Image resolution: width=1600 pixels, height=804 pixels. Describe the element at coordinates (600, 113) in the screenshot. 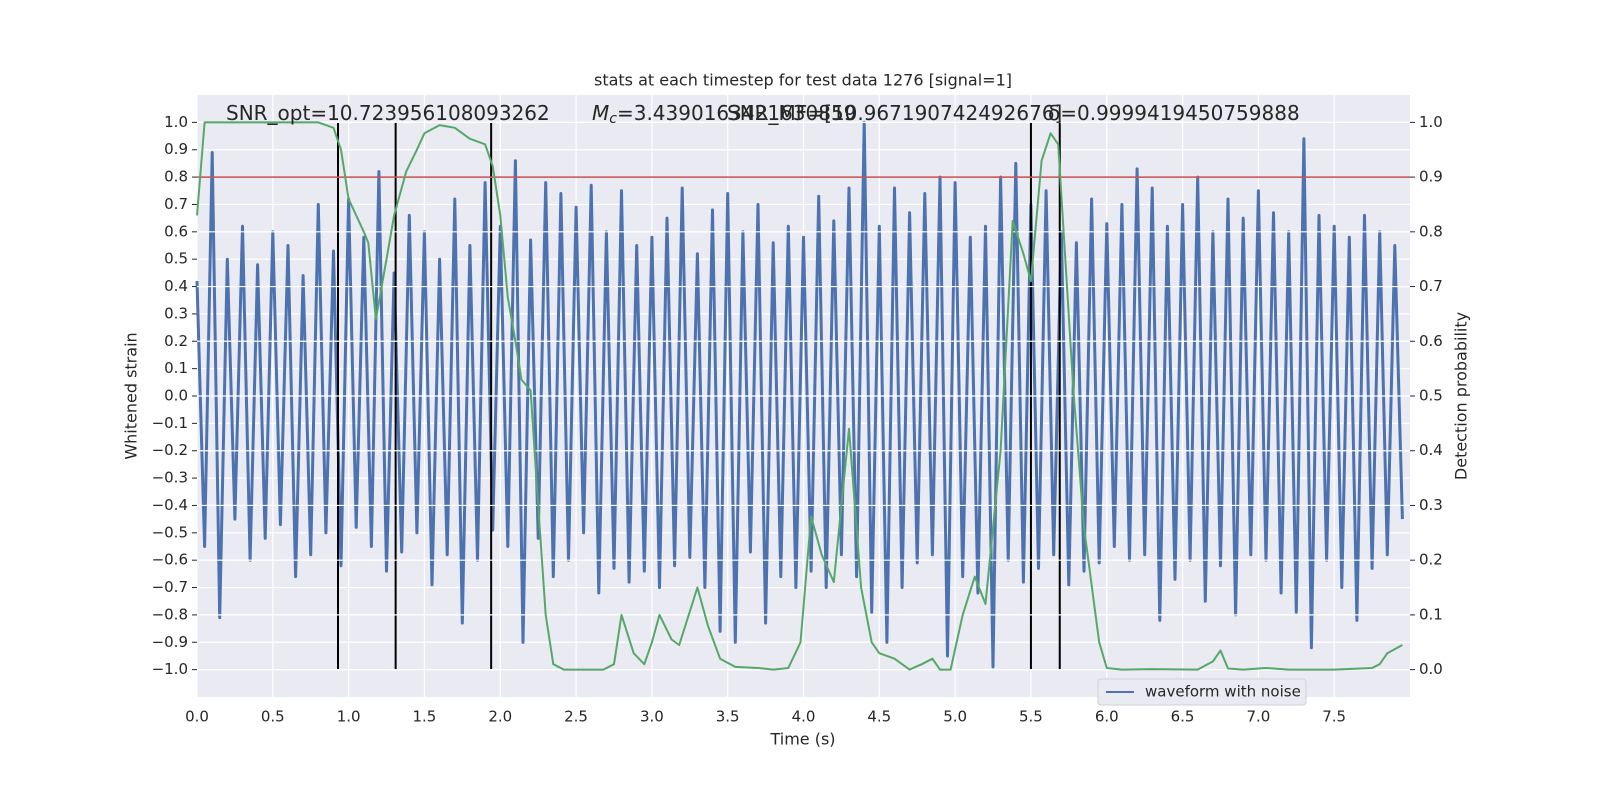

I see `annotation-symbol: M` at that location.